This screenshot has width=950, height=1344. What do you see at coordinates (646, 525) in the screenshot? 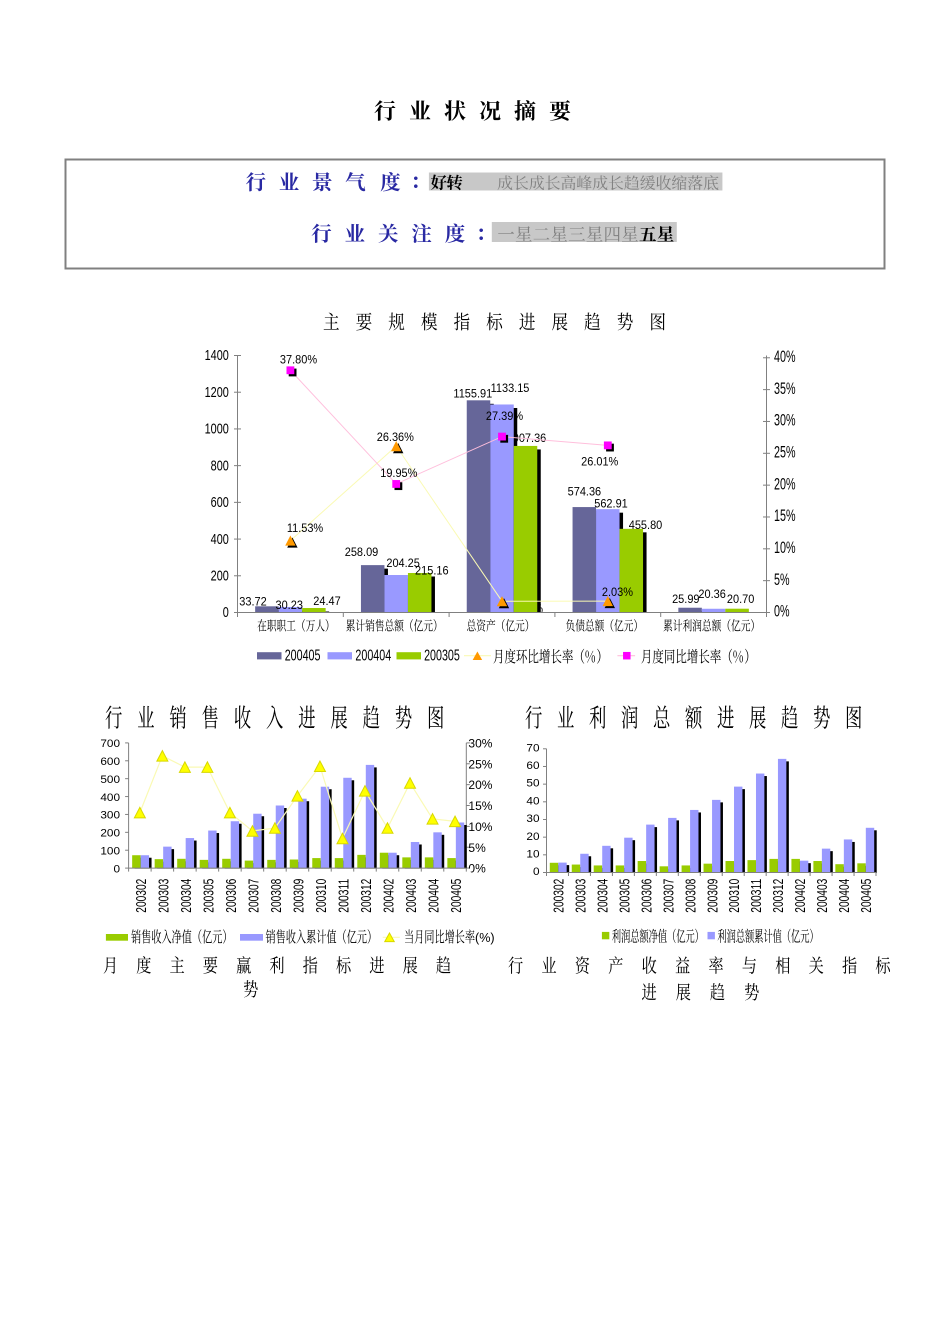
I see `svg-text: 455.80` at bounding box center [646, 525].